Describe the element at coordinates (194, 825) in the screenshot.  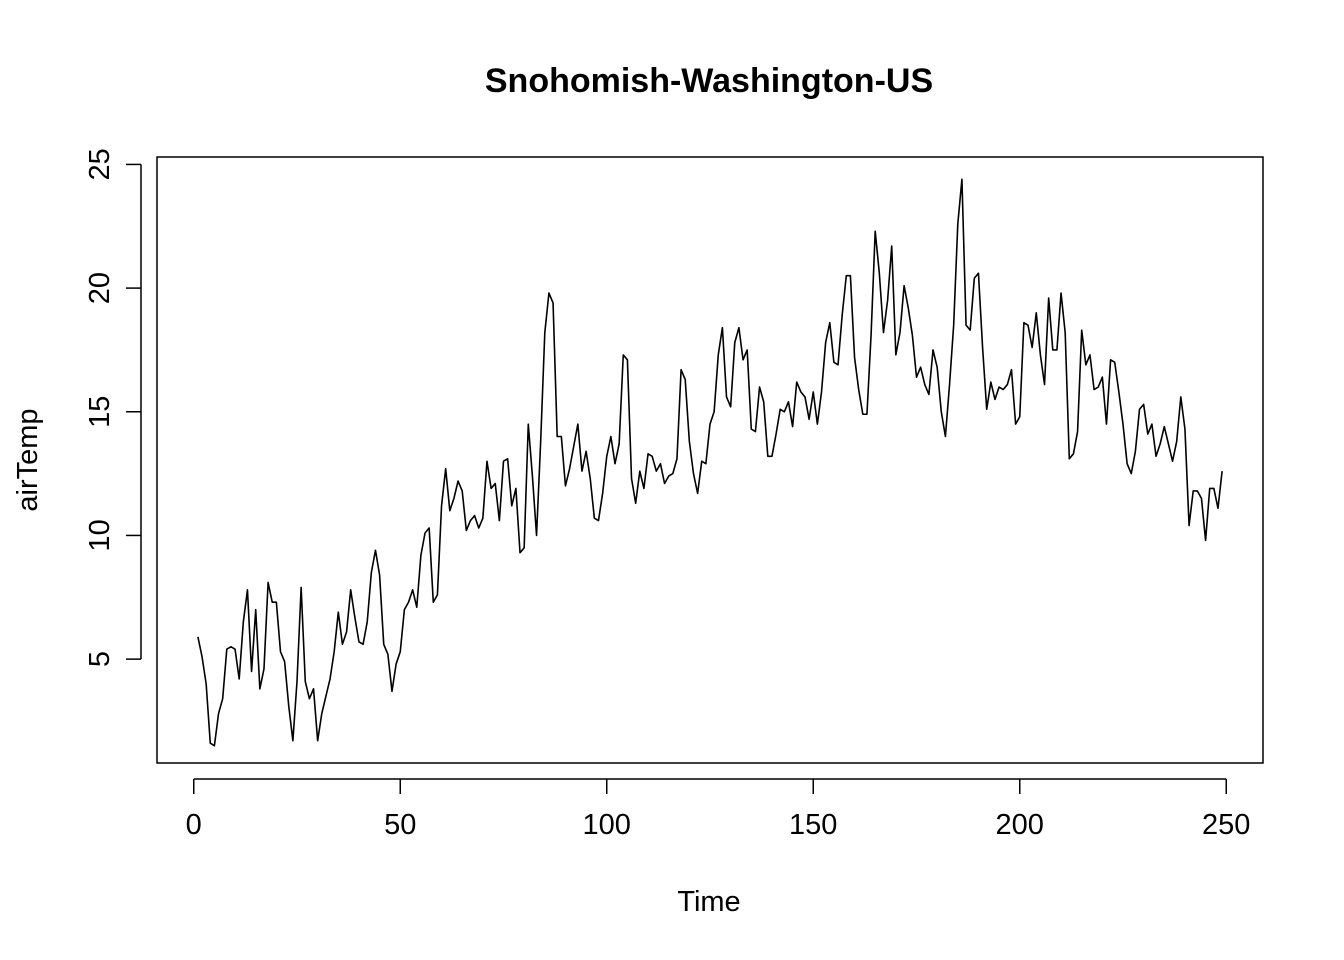
I see `x-tick-label: 0` at that location.